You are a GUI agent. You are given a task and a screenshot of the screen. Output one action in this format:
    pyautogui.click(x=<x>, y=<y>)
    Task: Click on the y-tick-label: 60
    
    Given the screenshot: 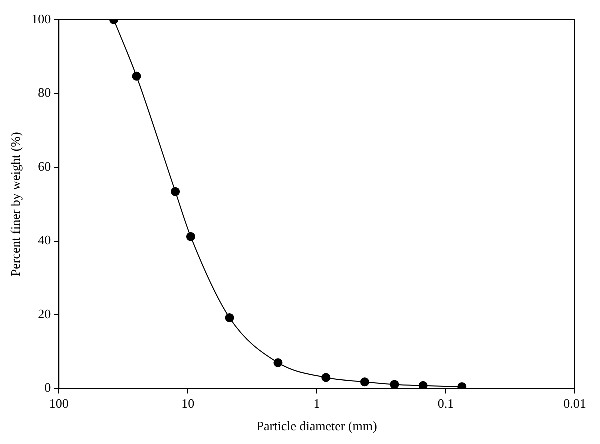 What is the action you would take?
    pyautogui.click(x=45, y=166)
    